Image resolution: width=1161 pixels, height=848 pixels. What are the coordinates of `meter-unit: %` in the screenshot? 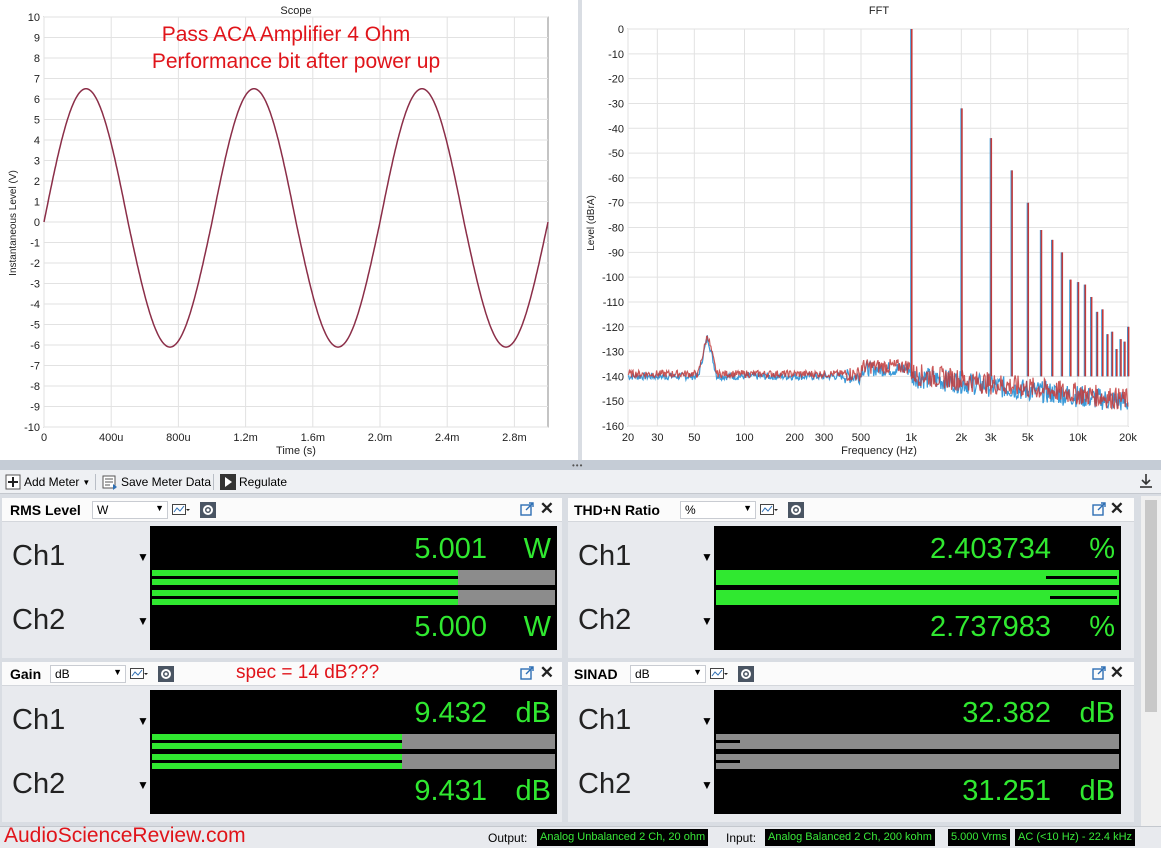 It's located at (1102, 549).